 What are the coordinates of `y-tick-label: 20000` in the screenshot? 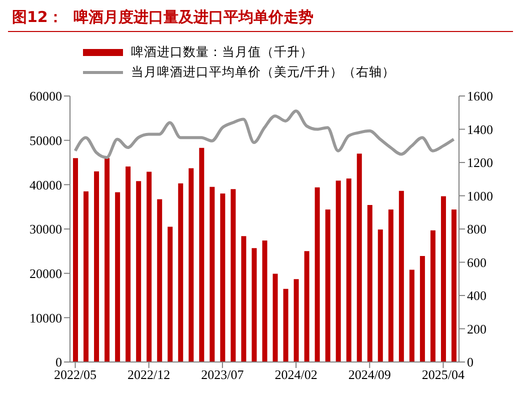 It's located at (46, 273).